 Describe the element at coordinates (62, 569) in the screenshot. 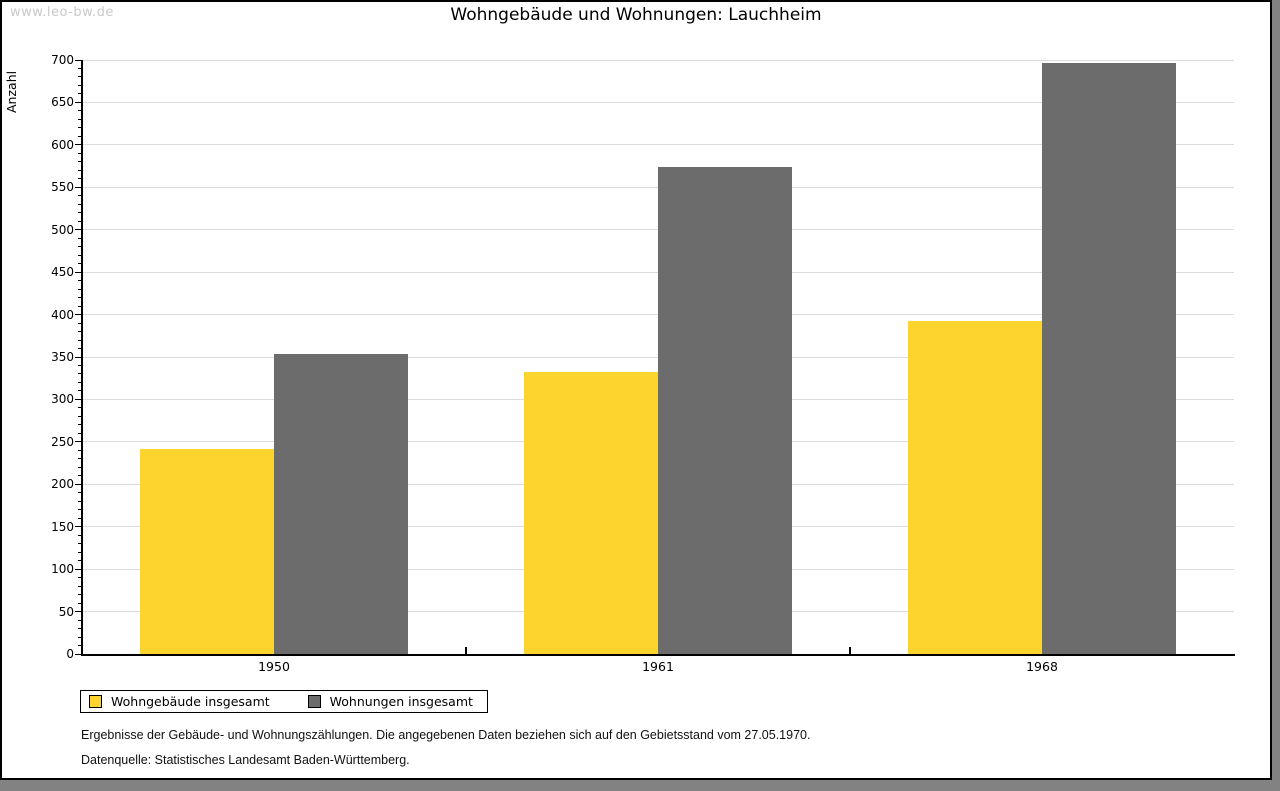

I see `y-axis-tick-label: 100` at that location.